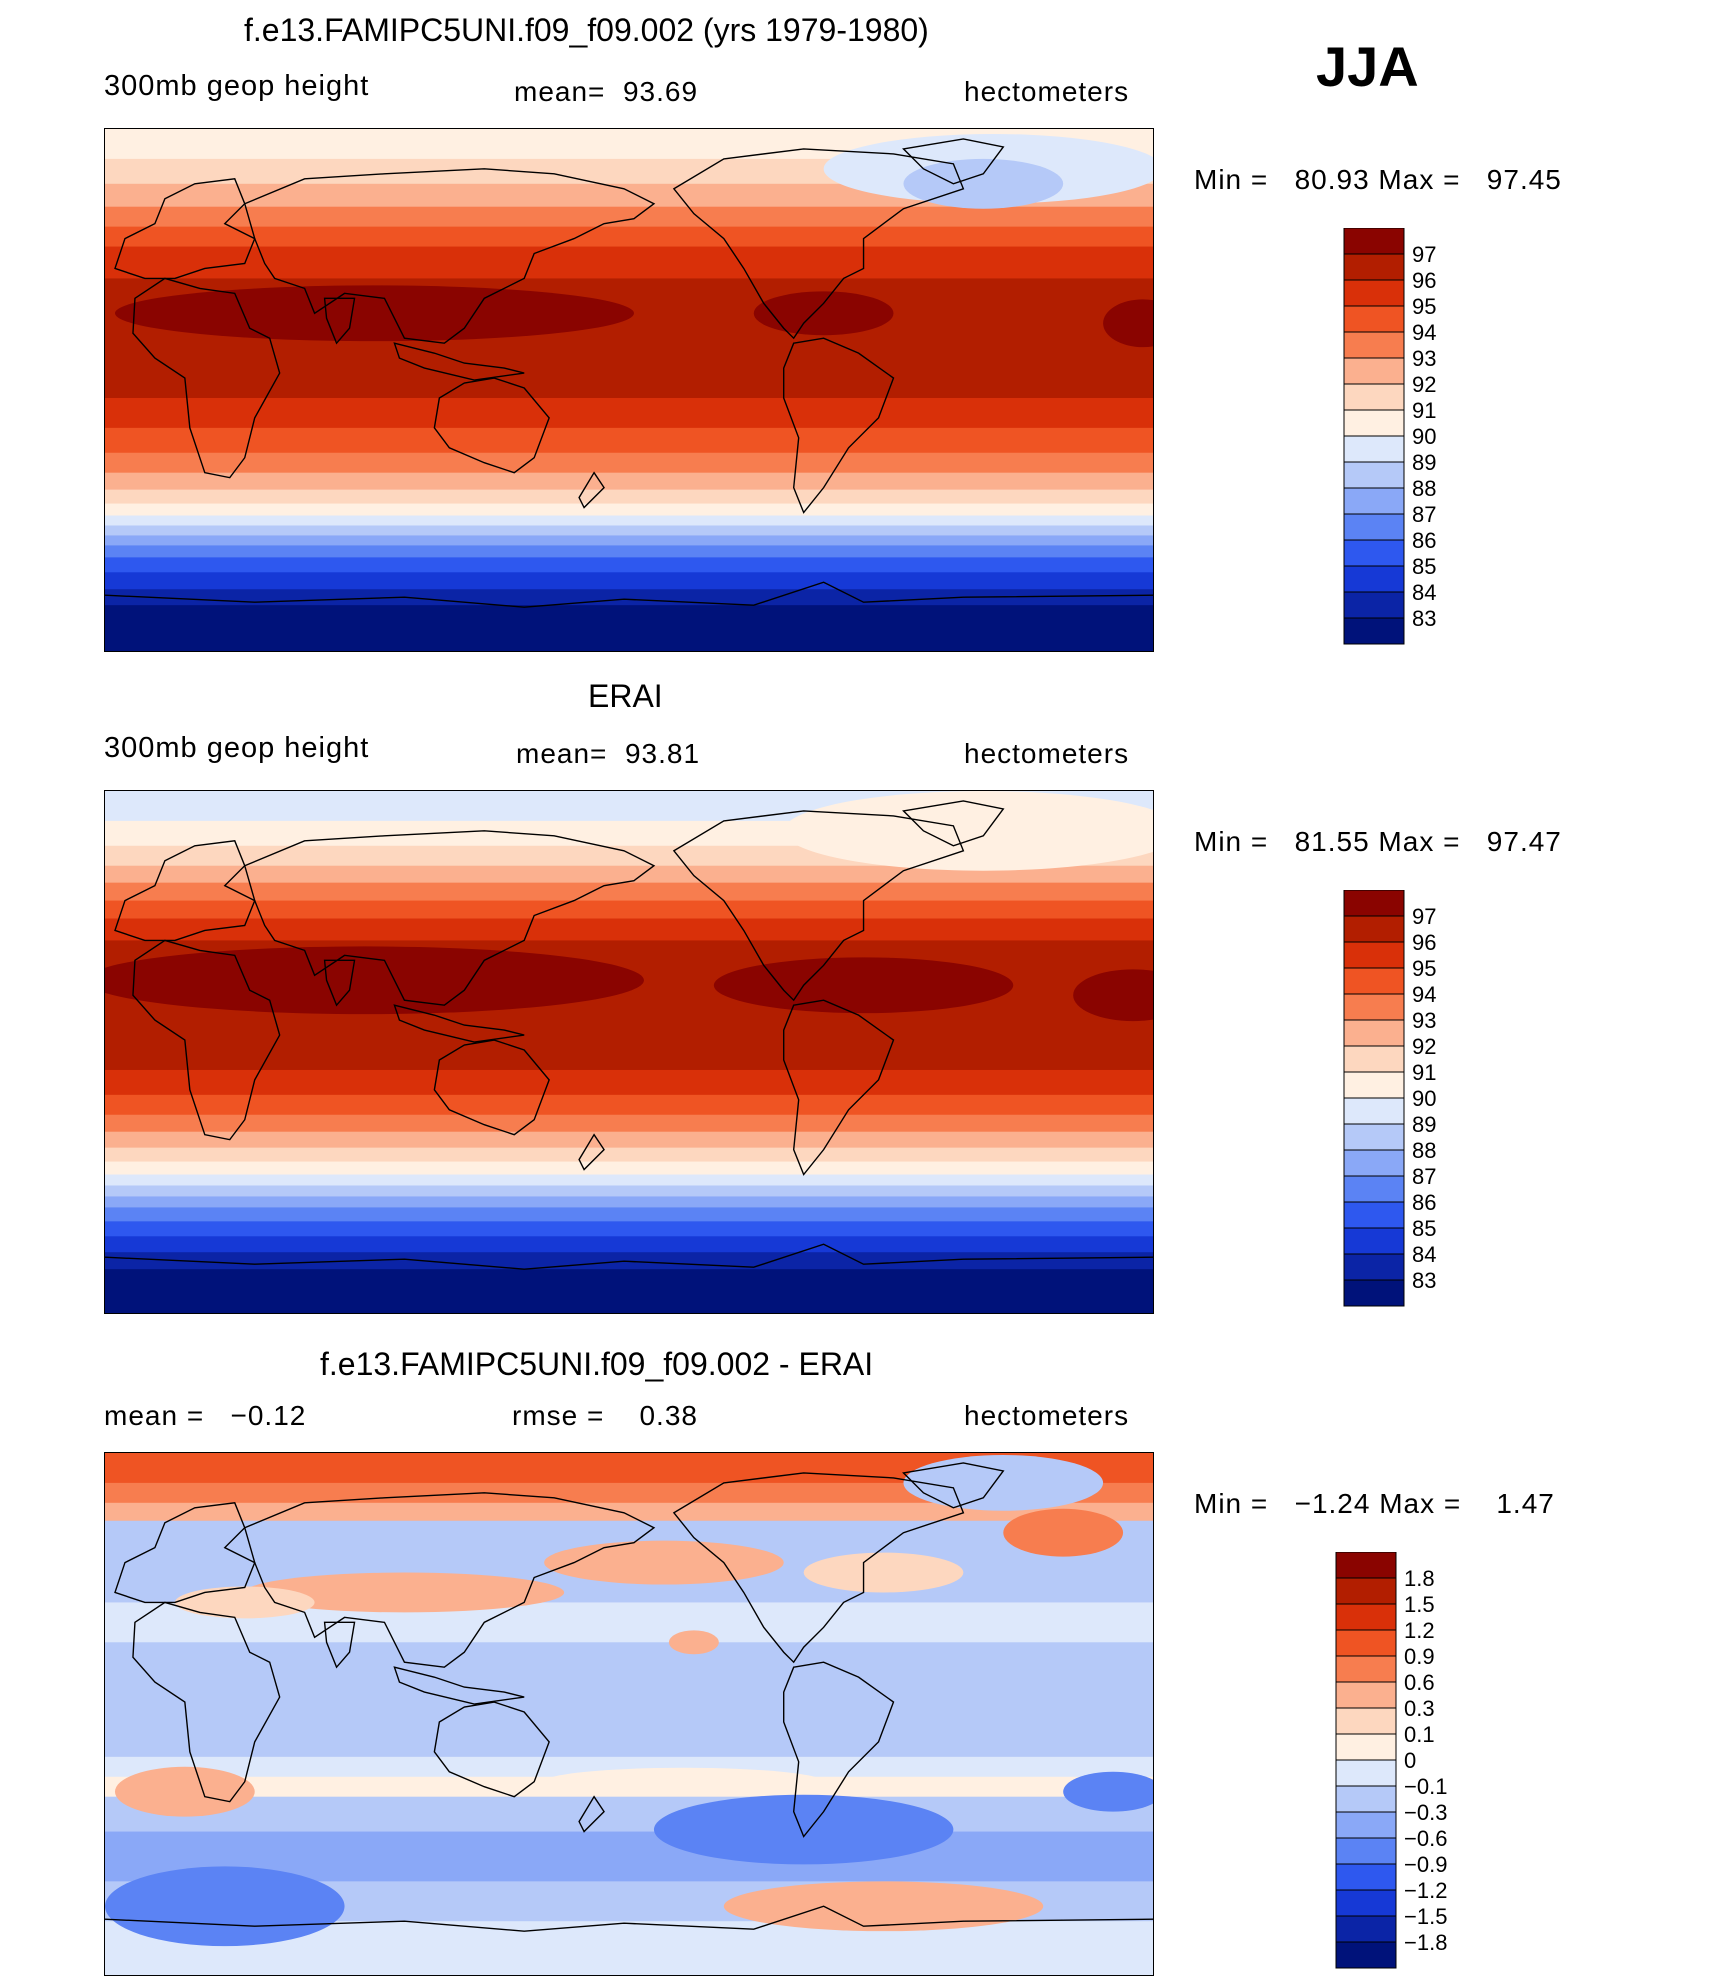  I want to click on colorbar-tick-label: 1.8, so click(1419, 1578).